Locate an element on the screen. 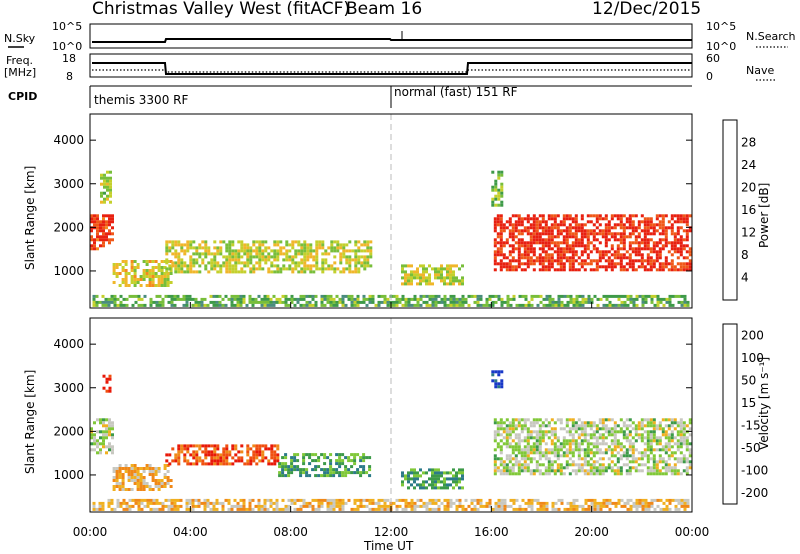 This screenshot has height=554, width=800. nave-tick-bottom: 0 is located at coordinates (709, 76).